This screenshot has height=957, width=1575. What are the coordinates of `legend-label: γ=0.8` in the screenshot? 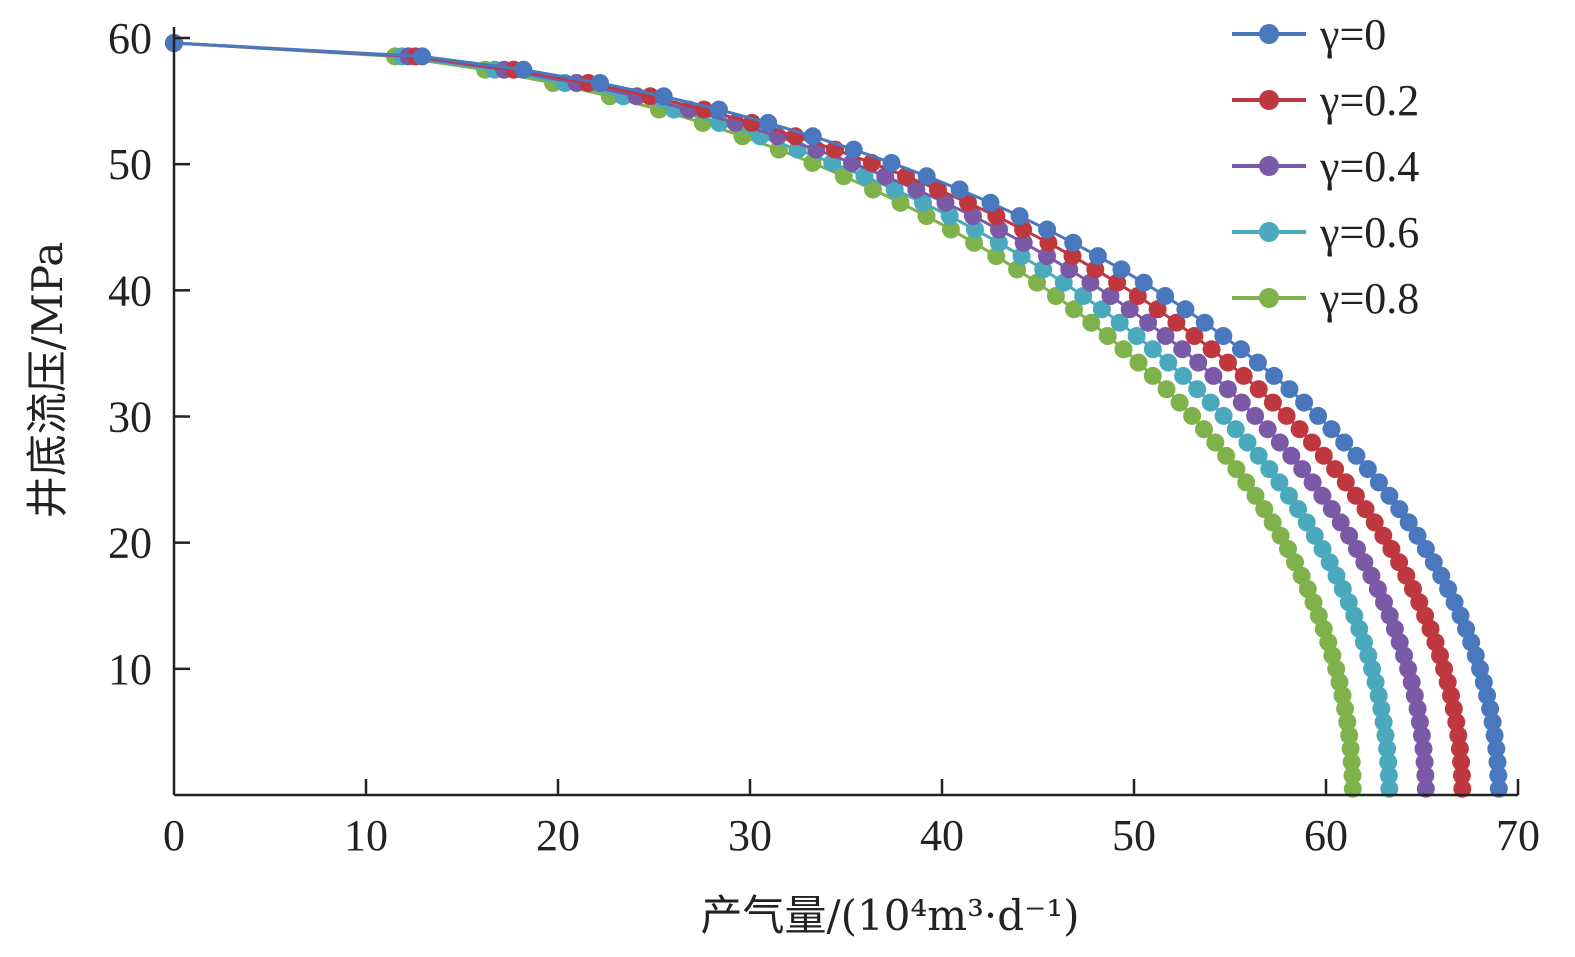 It's located at (1369, 298).